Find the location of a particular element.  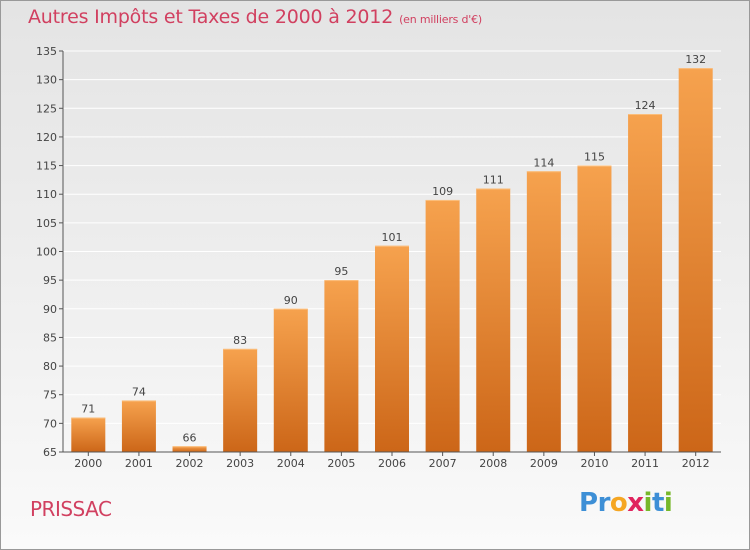

y-tick-label: 130 is located at coordinates (46, 80).